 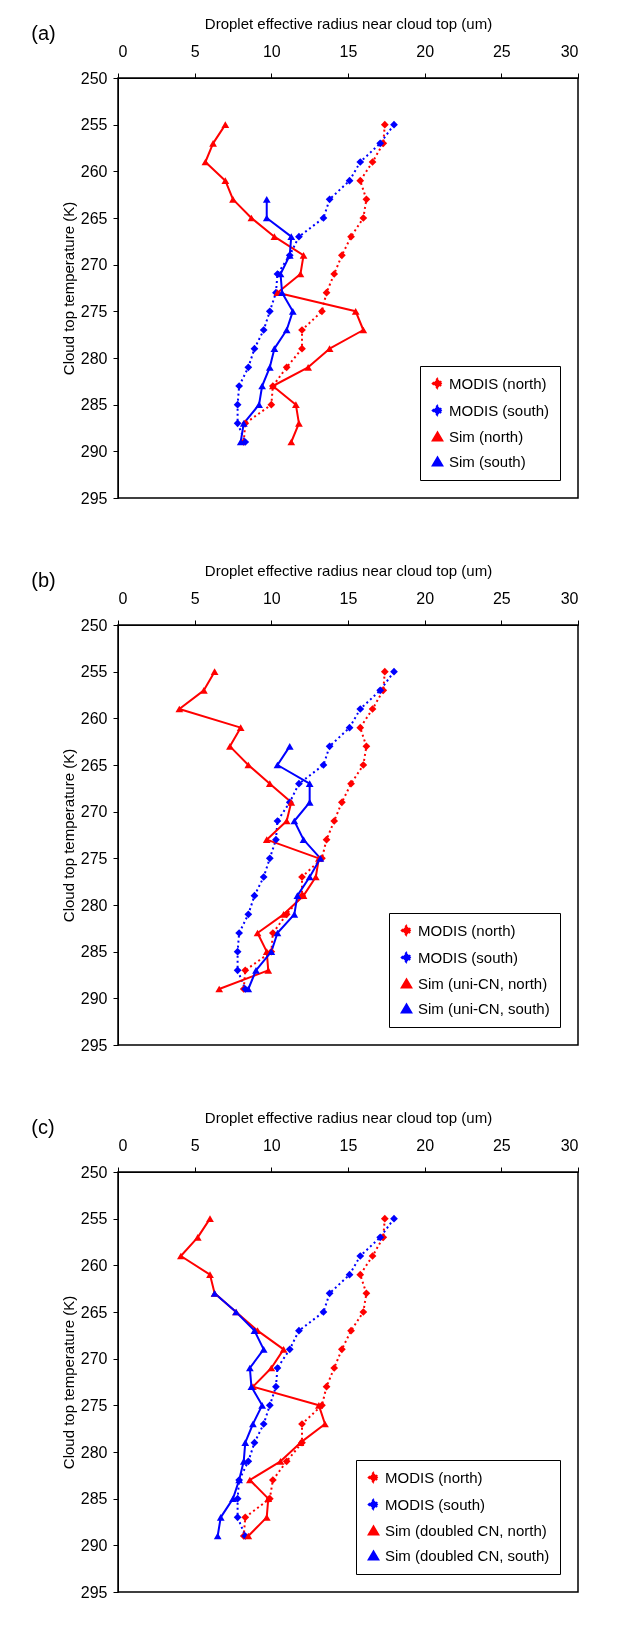 I want to click on chart-title: (b), so click(x=43, y=580).